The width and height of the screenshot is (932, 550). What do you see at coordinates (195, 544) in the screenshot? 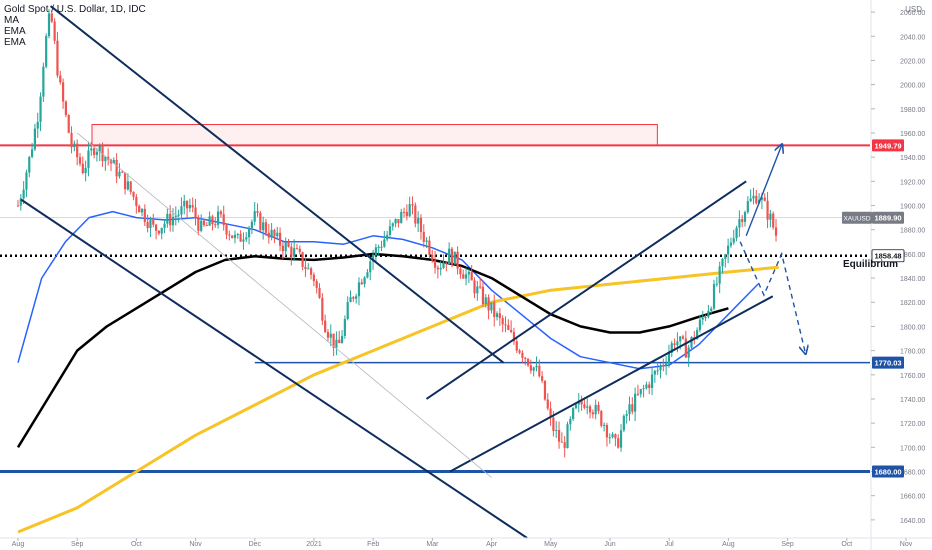
I see `x-tick-label: Nov` at bounding box center [195, 544].